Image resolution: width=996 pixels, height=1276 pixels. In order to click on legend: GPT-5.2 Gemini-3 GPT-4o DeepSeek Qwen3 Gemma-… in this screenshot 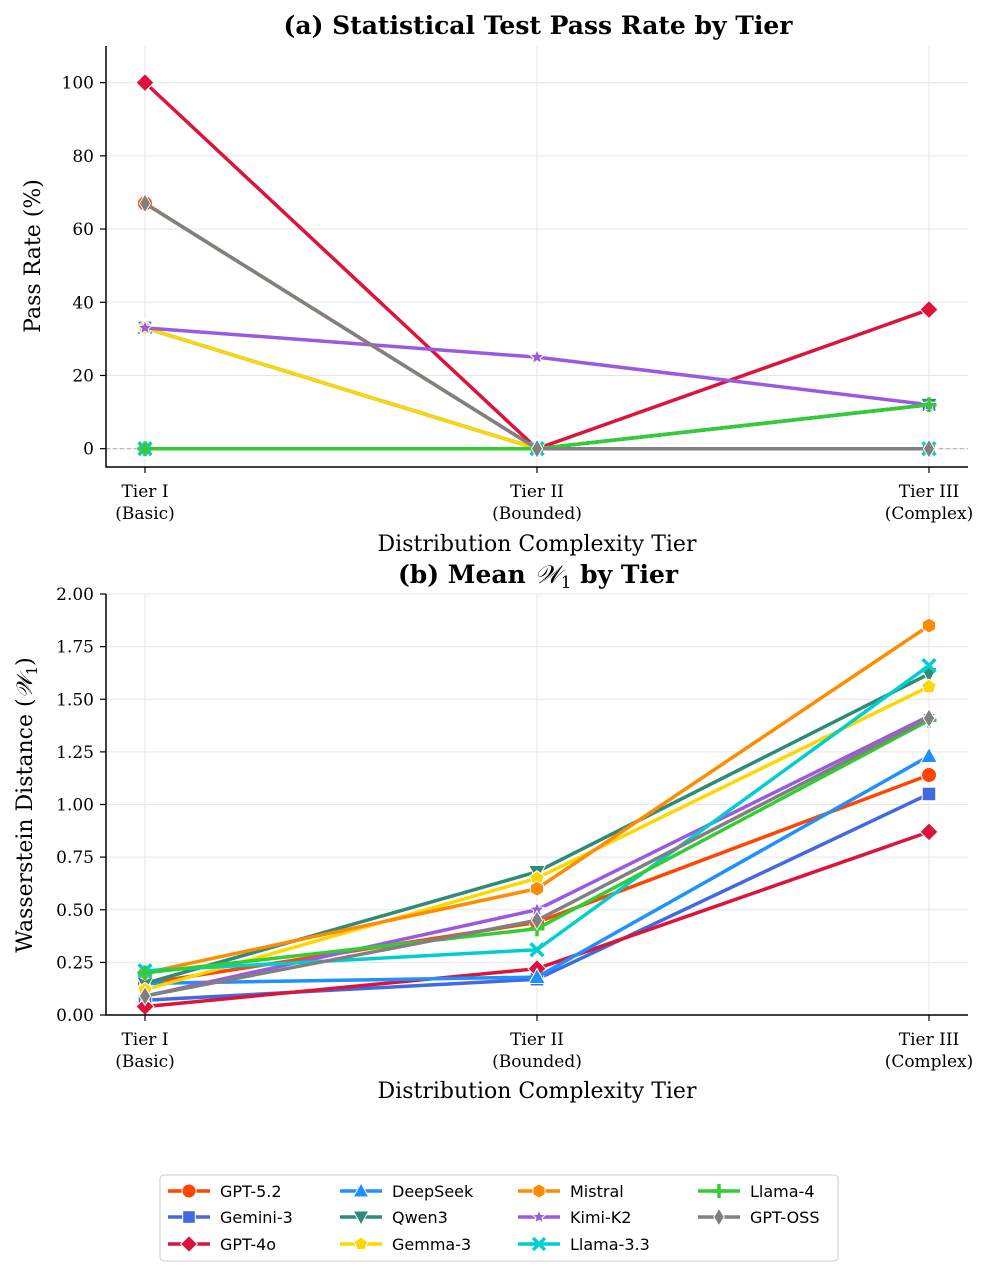, I will do `click(499, 1218)`.